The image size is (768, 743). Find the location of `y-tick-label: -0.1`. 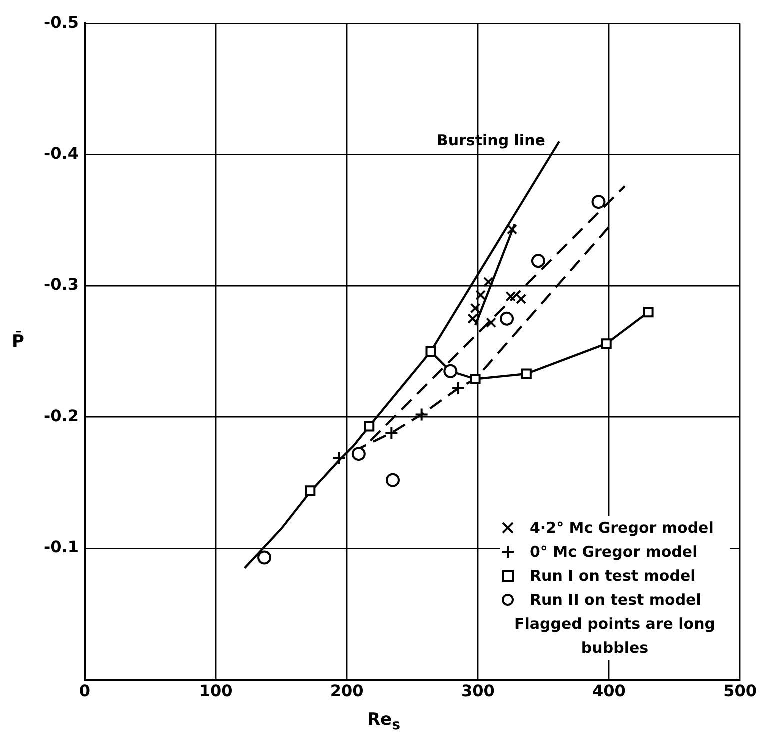

y-tick-label: -0.1 is located at coordinates (61, 547).